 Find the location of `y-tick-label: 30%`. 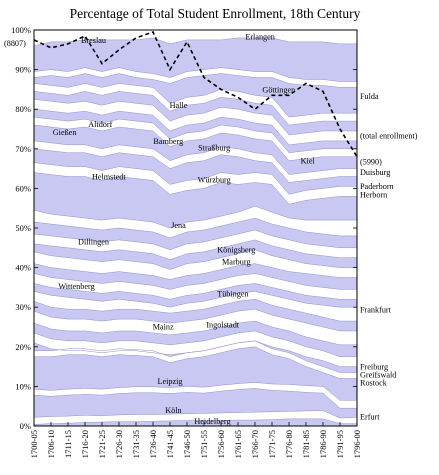

y-tick-label: 30% is located at coordinates (23, 307).